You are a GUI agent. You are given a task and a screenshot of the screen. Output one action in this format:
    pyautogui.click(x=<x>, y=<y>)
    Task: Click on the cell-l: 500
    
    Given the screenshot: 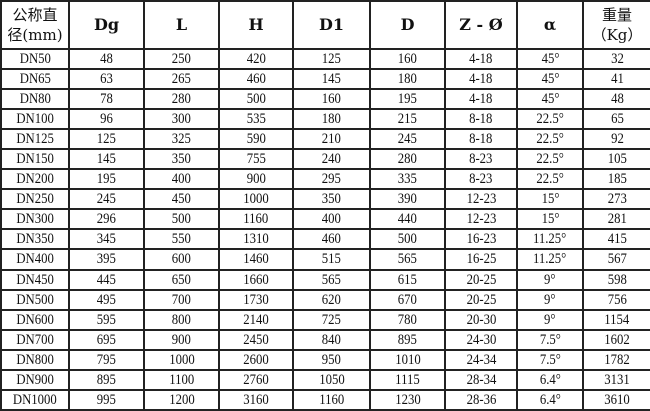 What is the action you would take?
    pyautogui.click(x=181, y=219)
    